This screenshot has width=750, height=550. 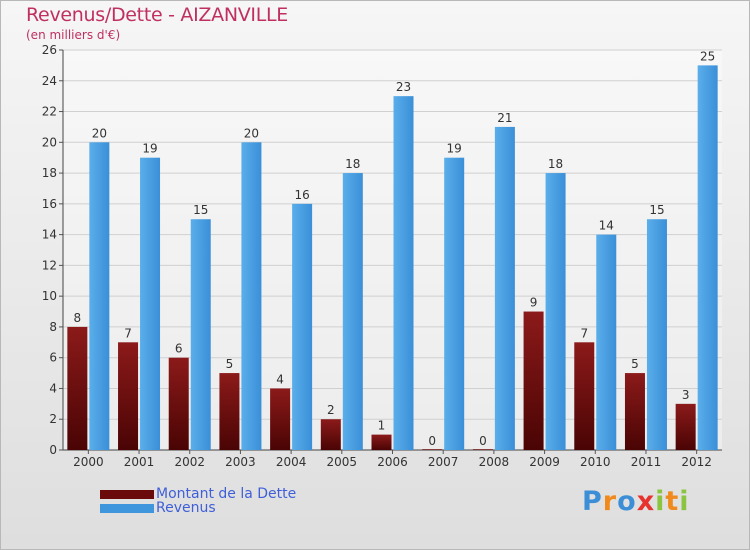 What do you see at coordinates (49, 50) in the screenshot?
I see `y-tick-label: 26` at bounding box center [49, 50].